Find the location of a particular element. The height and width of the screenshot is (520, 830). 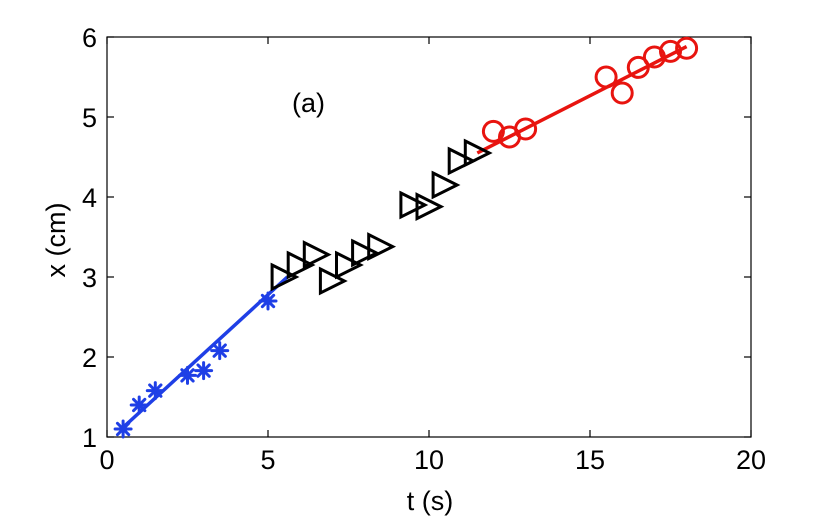

y-tick-label: 6 is located at coordinates (89, 38).